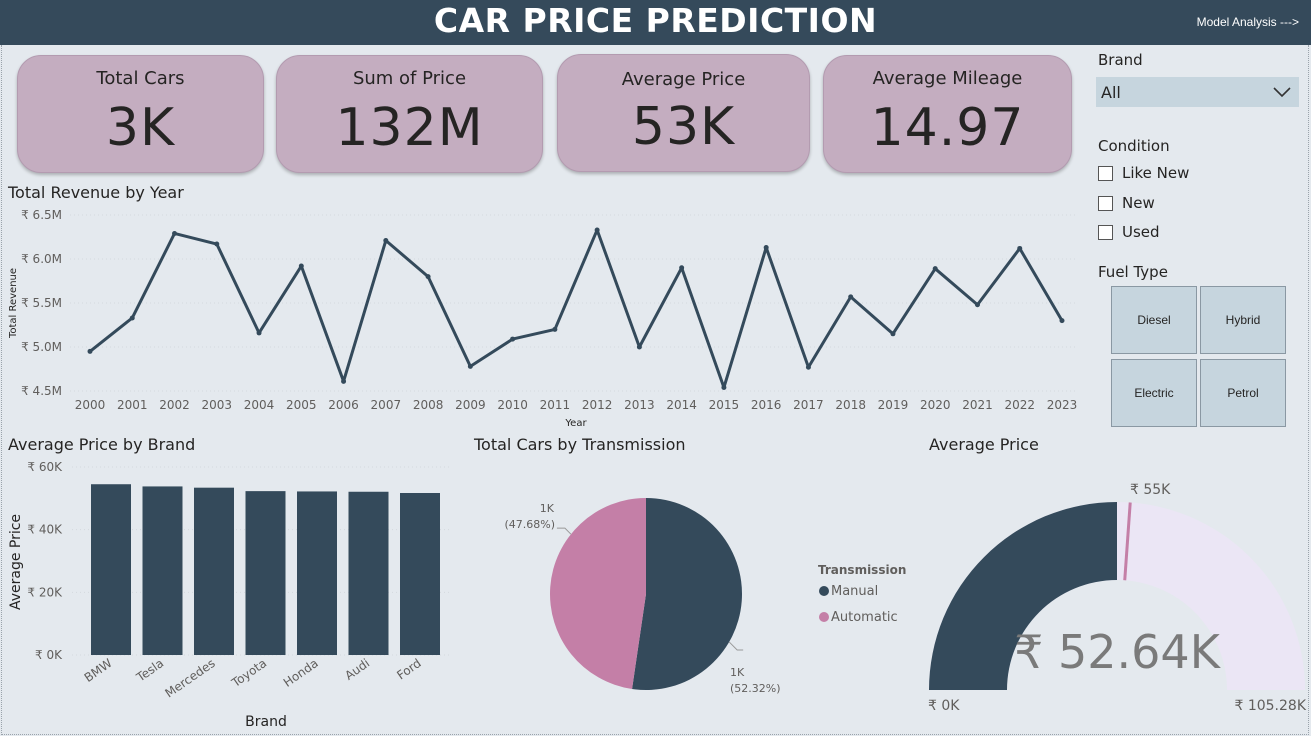 This screenshot has height=736, width=1311. Describe the element at coordinates (41, 259) in the screenshot. I see `y-tick-label: ₹ 6.0M` at that location.